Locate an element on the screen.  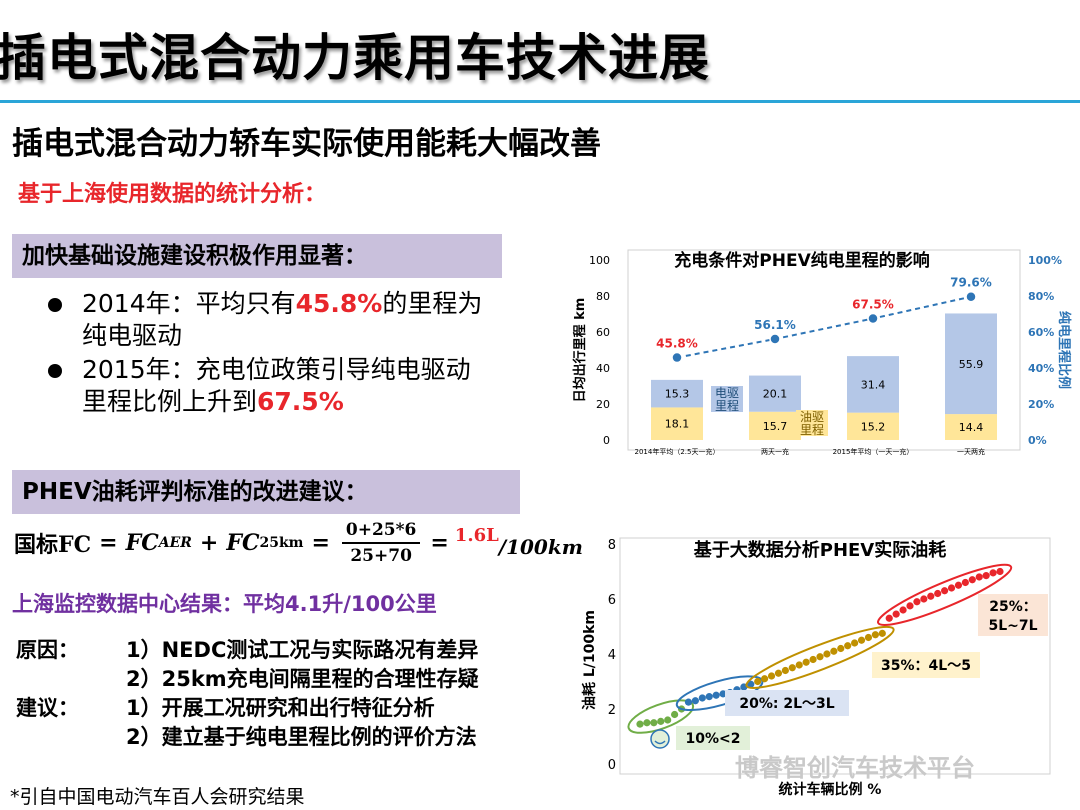
group-label-box is located at coordinates (926, 665).